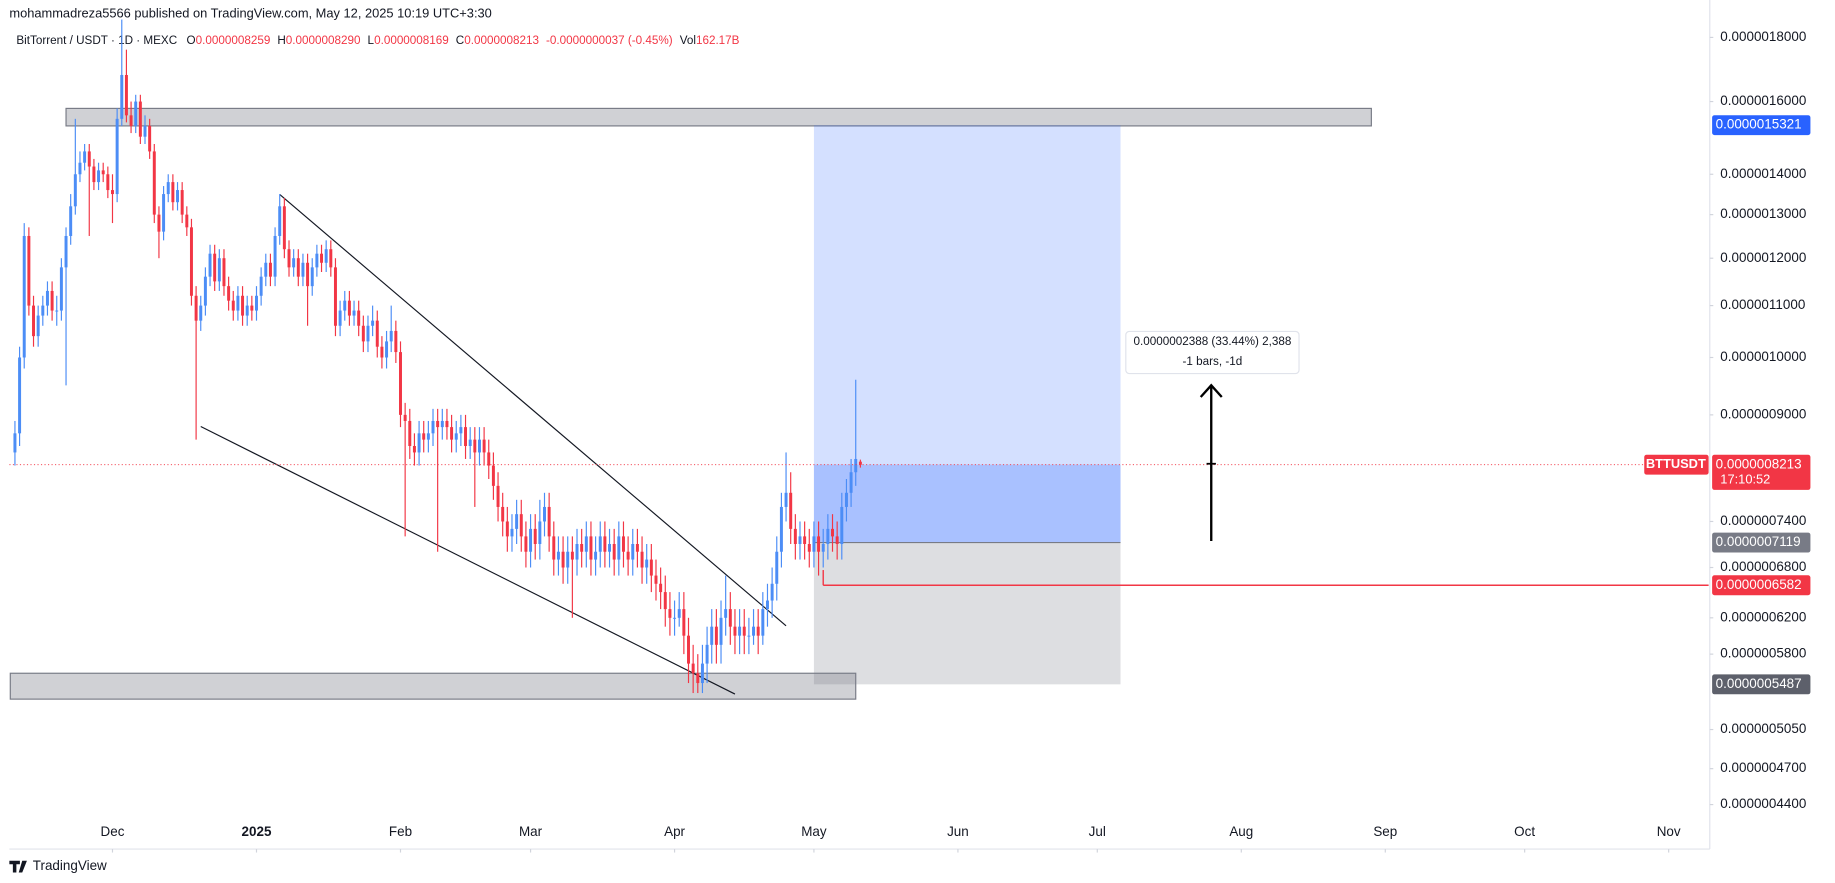 Image resolution: width=1835 pixels, height=883 pixels. What do you see at coordinates (1385, 831) in the screenshot?
I see `x-tick-label: Sep` at bounding box center [1385, 831].